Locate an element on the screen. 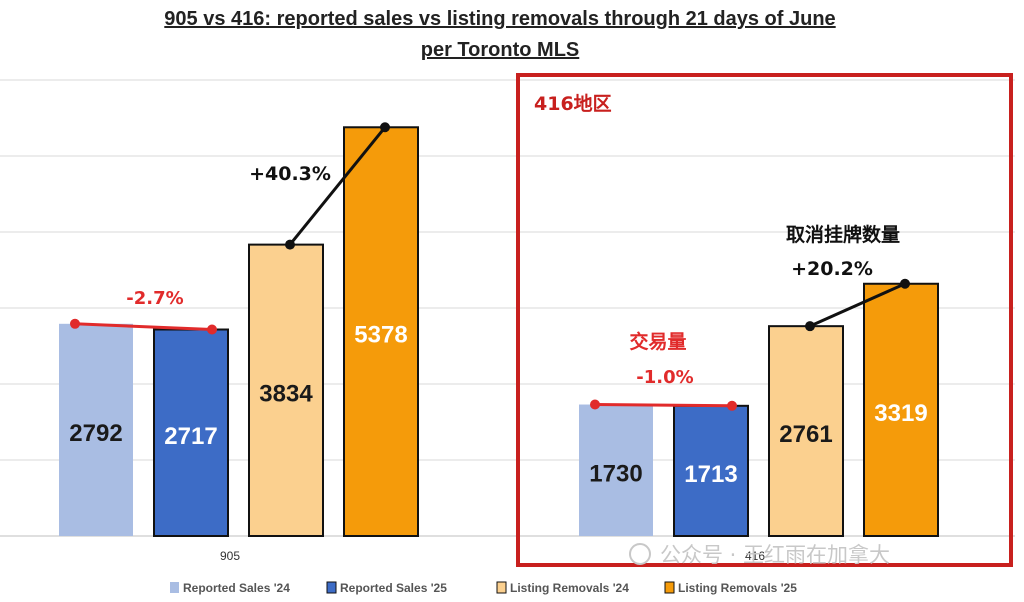  legend-label-2: Listing Removals '24 is located at coordinates (569, 588).